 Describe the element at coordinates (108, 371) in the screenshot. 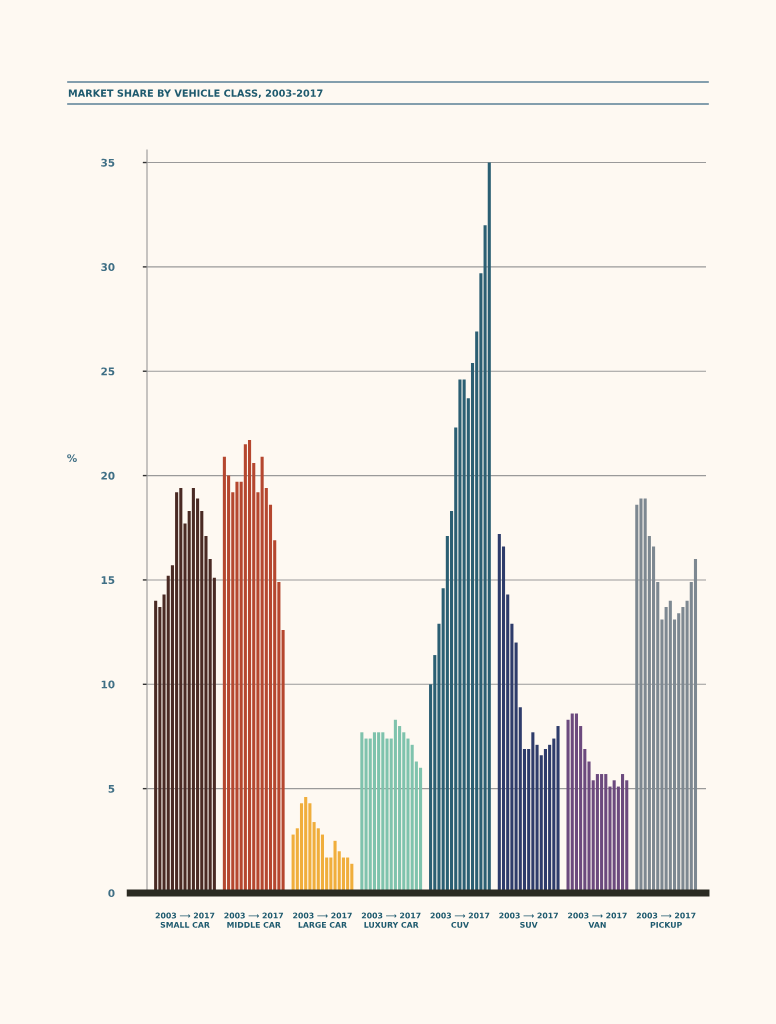

I see `y-tick-label: 25` at that location.